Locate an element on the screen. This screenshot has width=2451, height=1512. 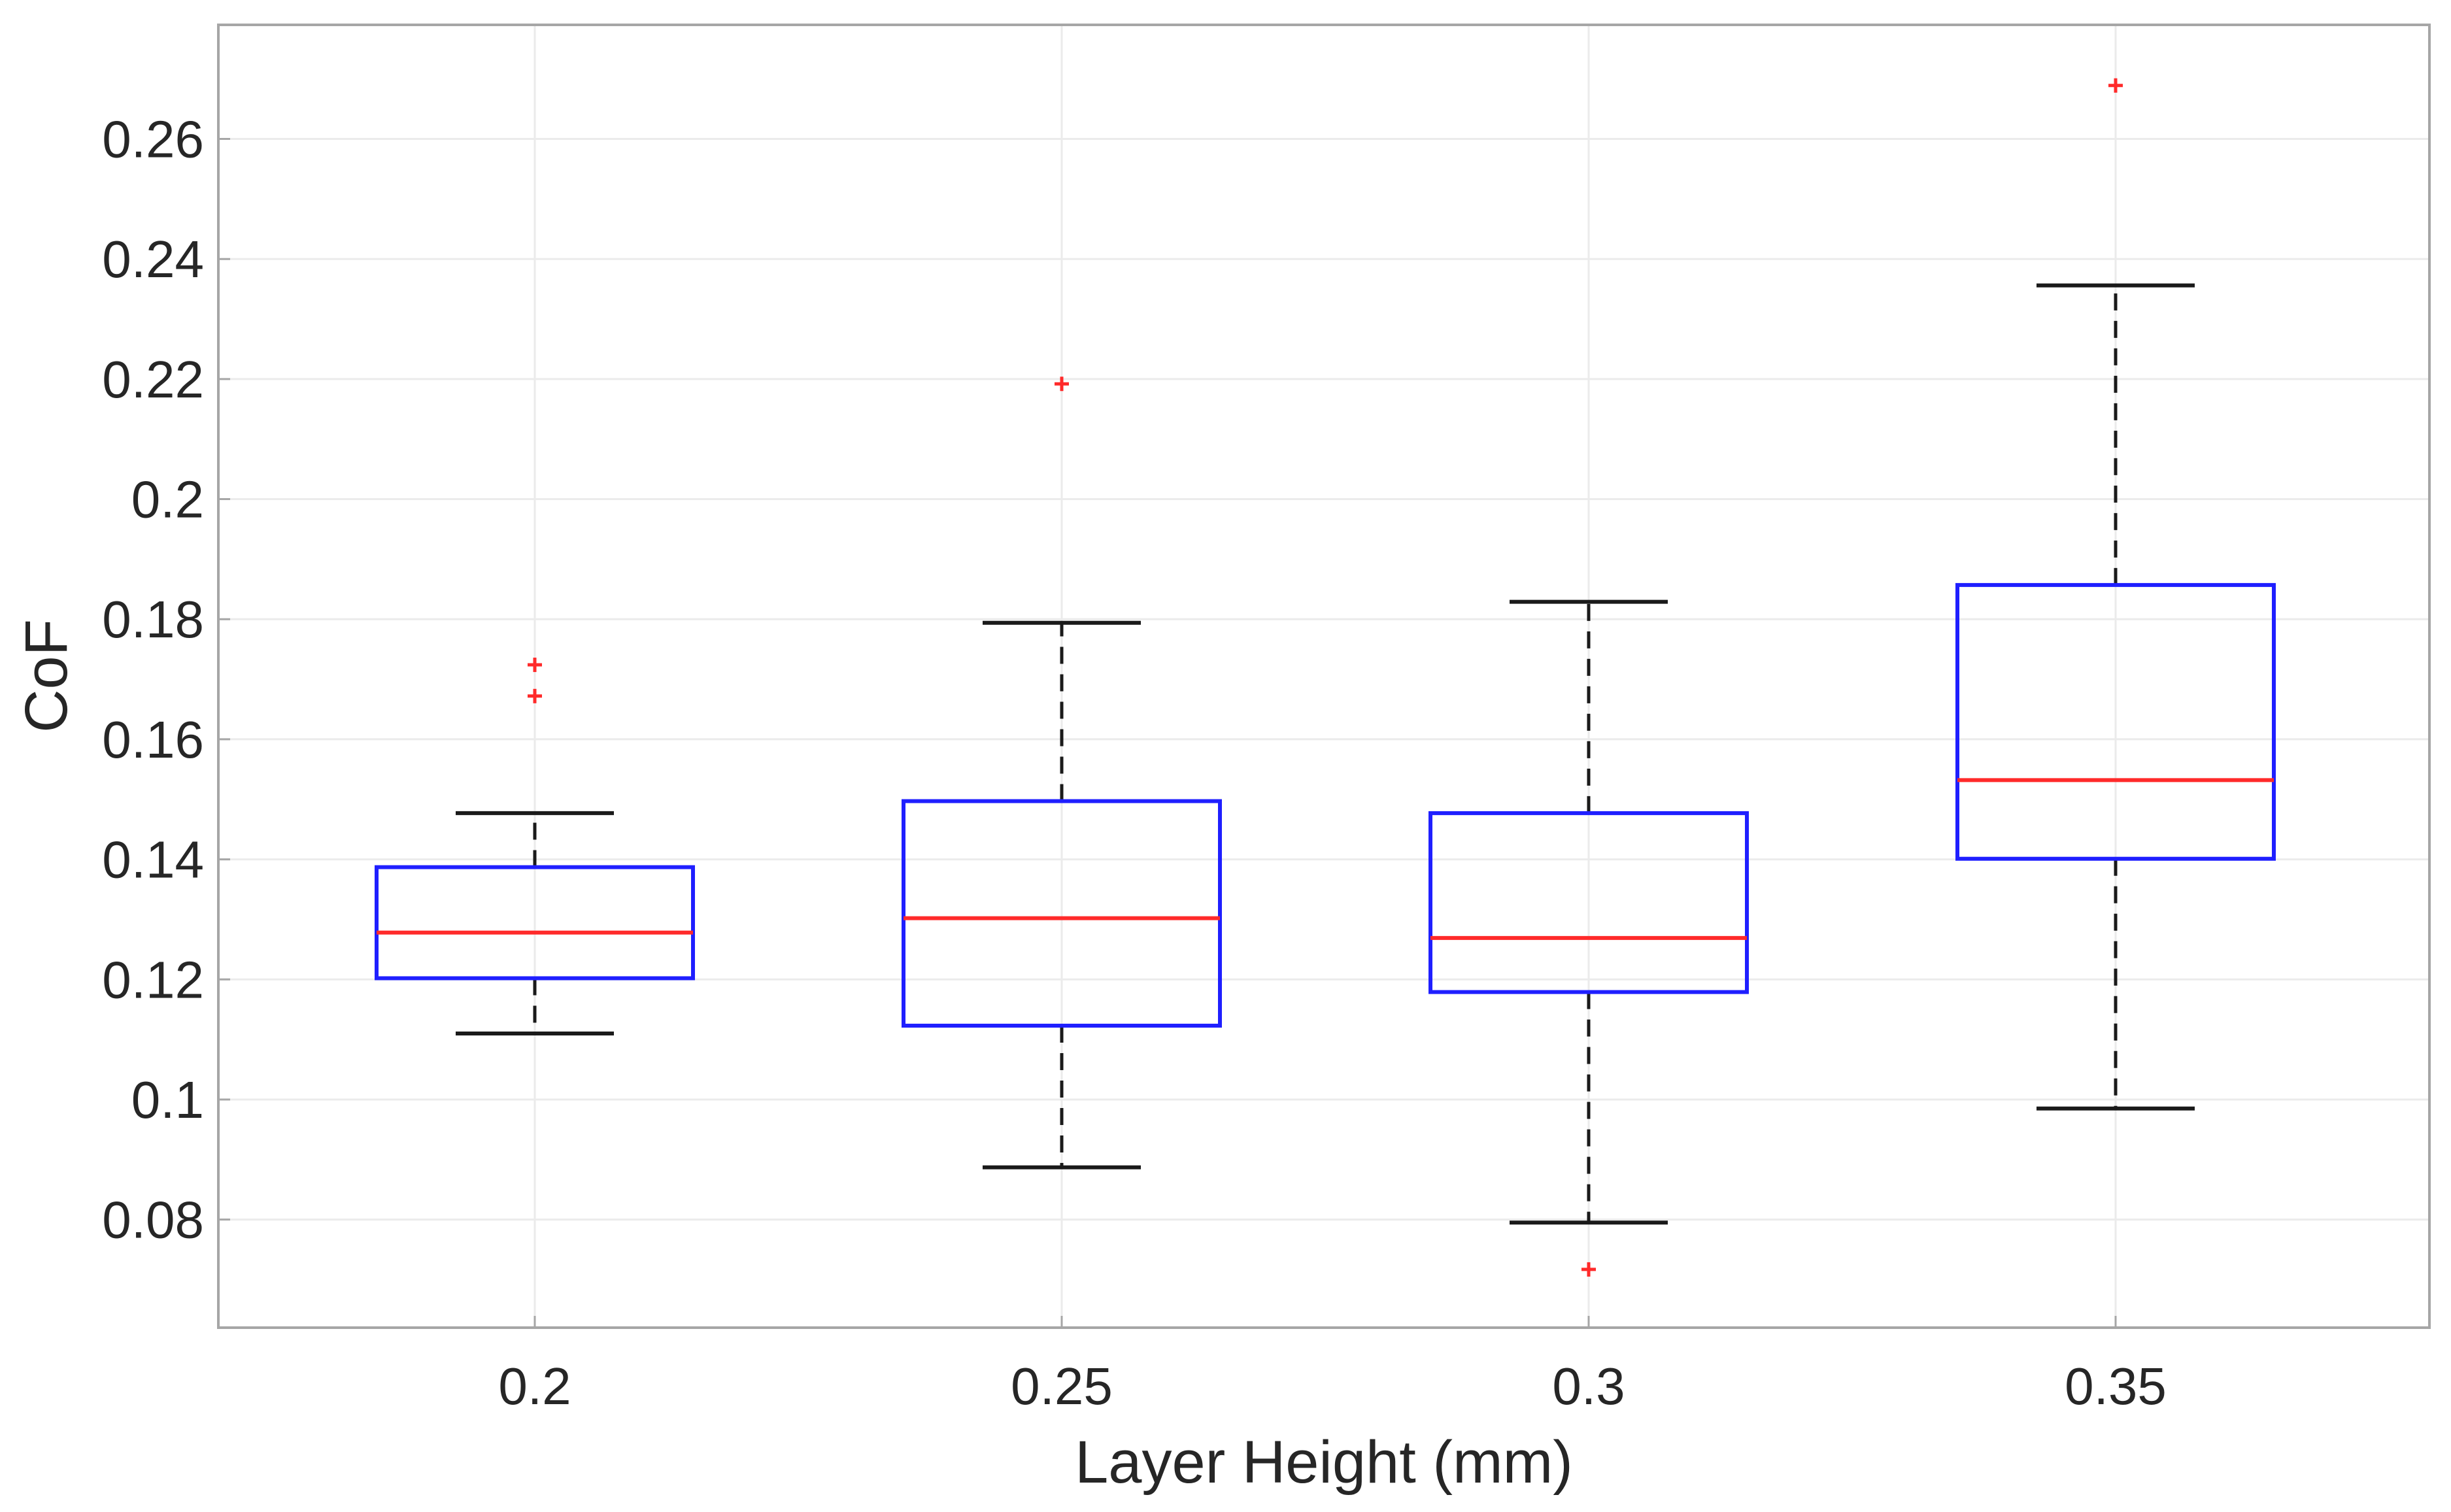
box-group-0.35 is located at coordinates (2115, 594).